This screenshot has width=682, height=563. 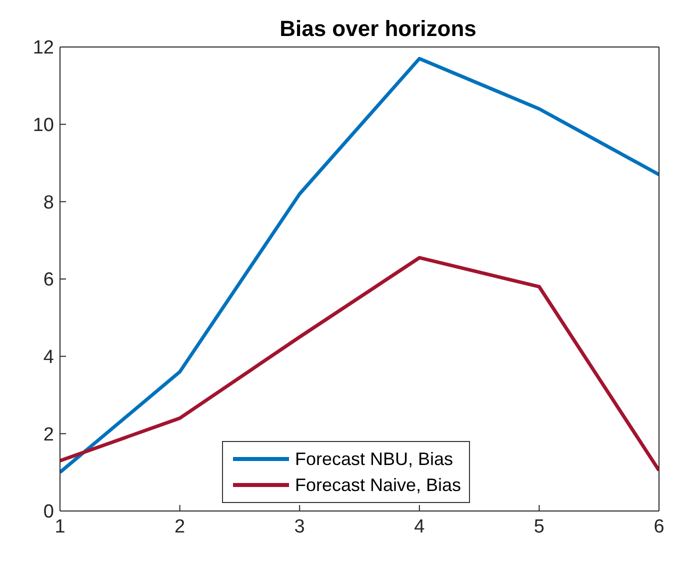 I want to click on x-tick-label: 4, so click(x=420, y=527).